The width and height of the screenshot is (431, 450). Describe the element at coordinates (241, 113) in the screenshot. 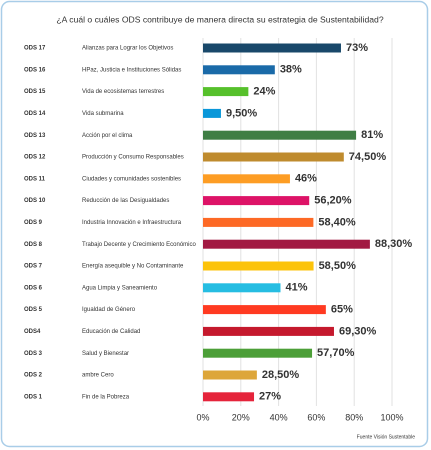

I see `value-label: 9,50%` at that location.